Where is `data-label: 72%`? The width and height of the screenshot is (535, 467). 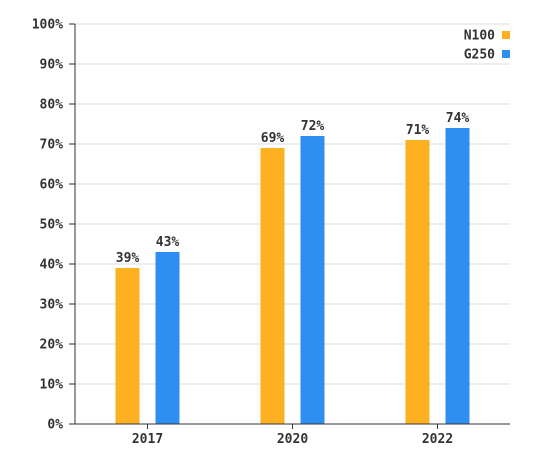 data-label: 72% is located at coordinates (313, 126).